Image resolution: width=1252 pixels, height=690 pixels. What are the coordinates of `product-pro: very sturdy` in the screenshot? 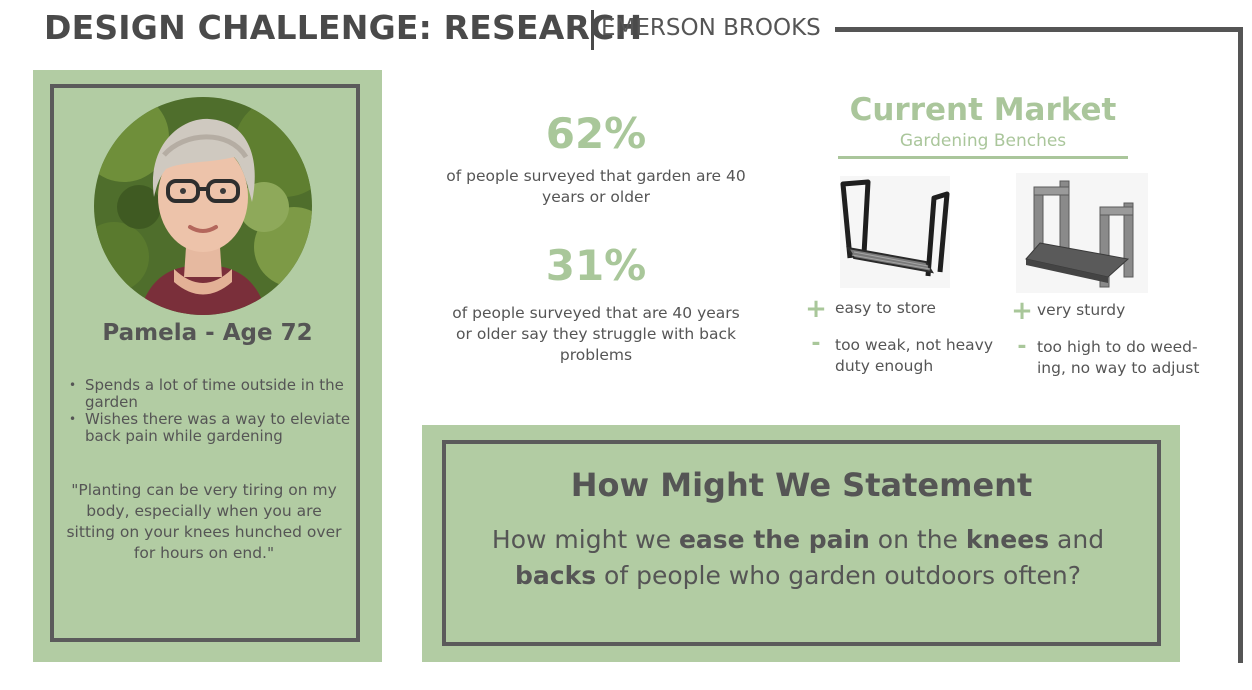 It's located at (1081, 310).